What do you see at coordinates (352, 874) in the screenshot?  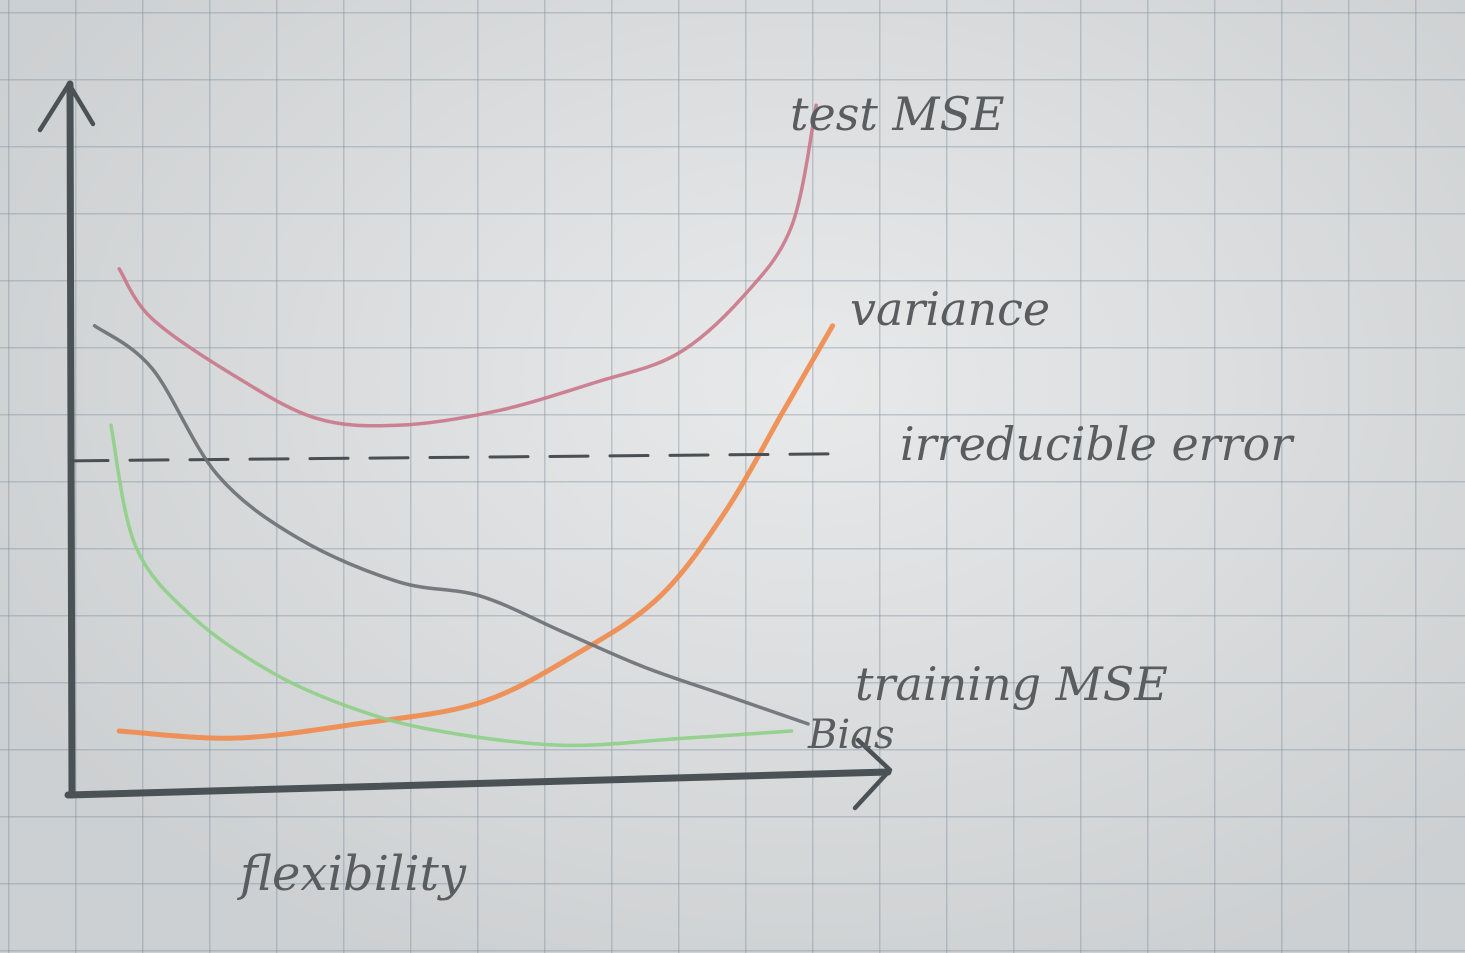 I see `x-axis-label: flexibility` at bounding box center [352, 874].